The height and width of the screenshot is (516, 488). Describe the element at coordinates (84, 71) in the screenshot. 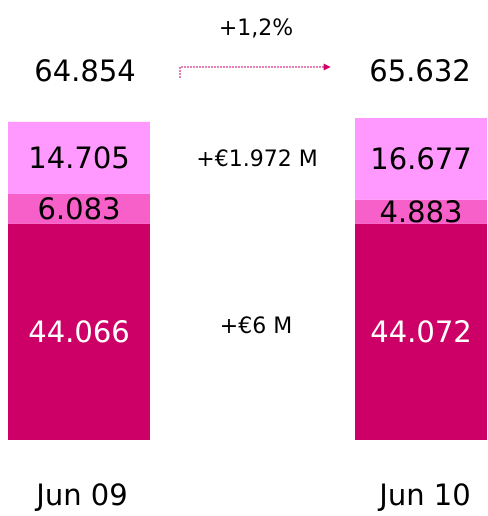

I see `total-label: 64.854` at that location.